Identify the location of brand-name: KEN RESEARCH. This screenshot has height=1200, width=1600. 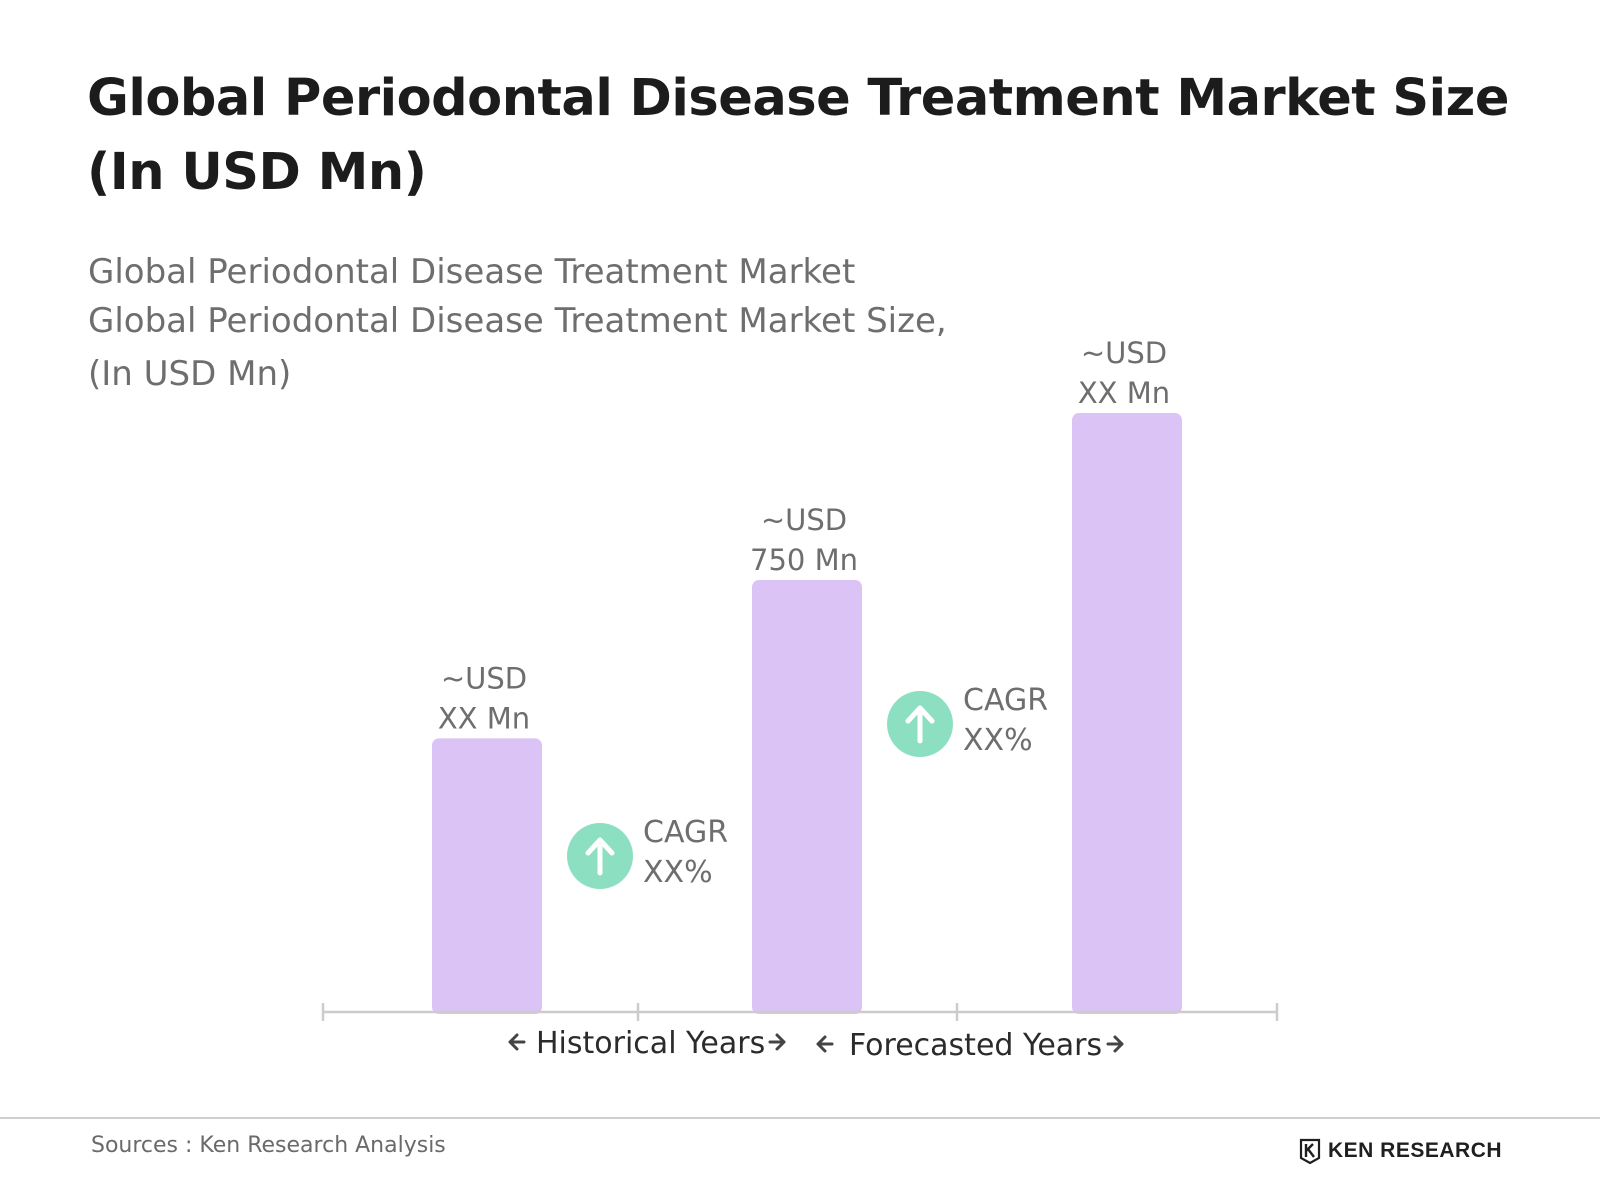
(1415, 1150).